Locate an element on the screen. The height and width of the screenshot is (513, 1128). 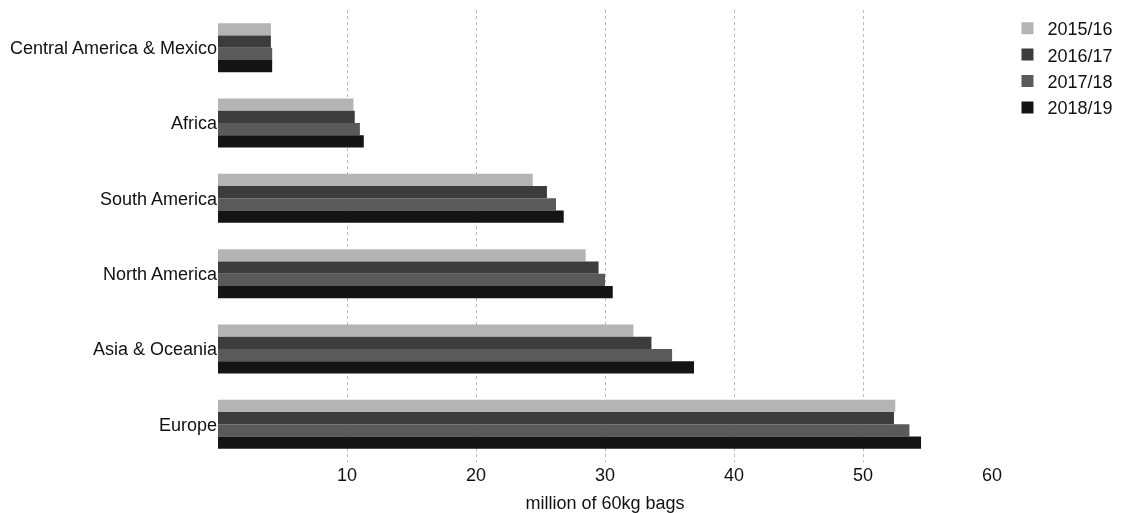
x-tick-label: 20 is located at coordinates (476, 475).